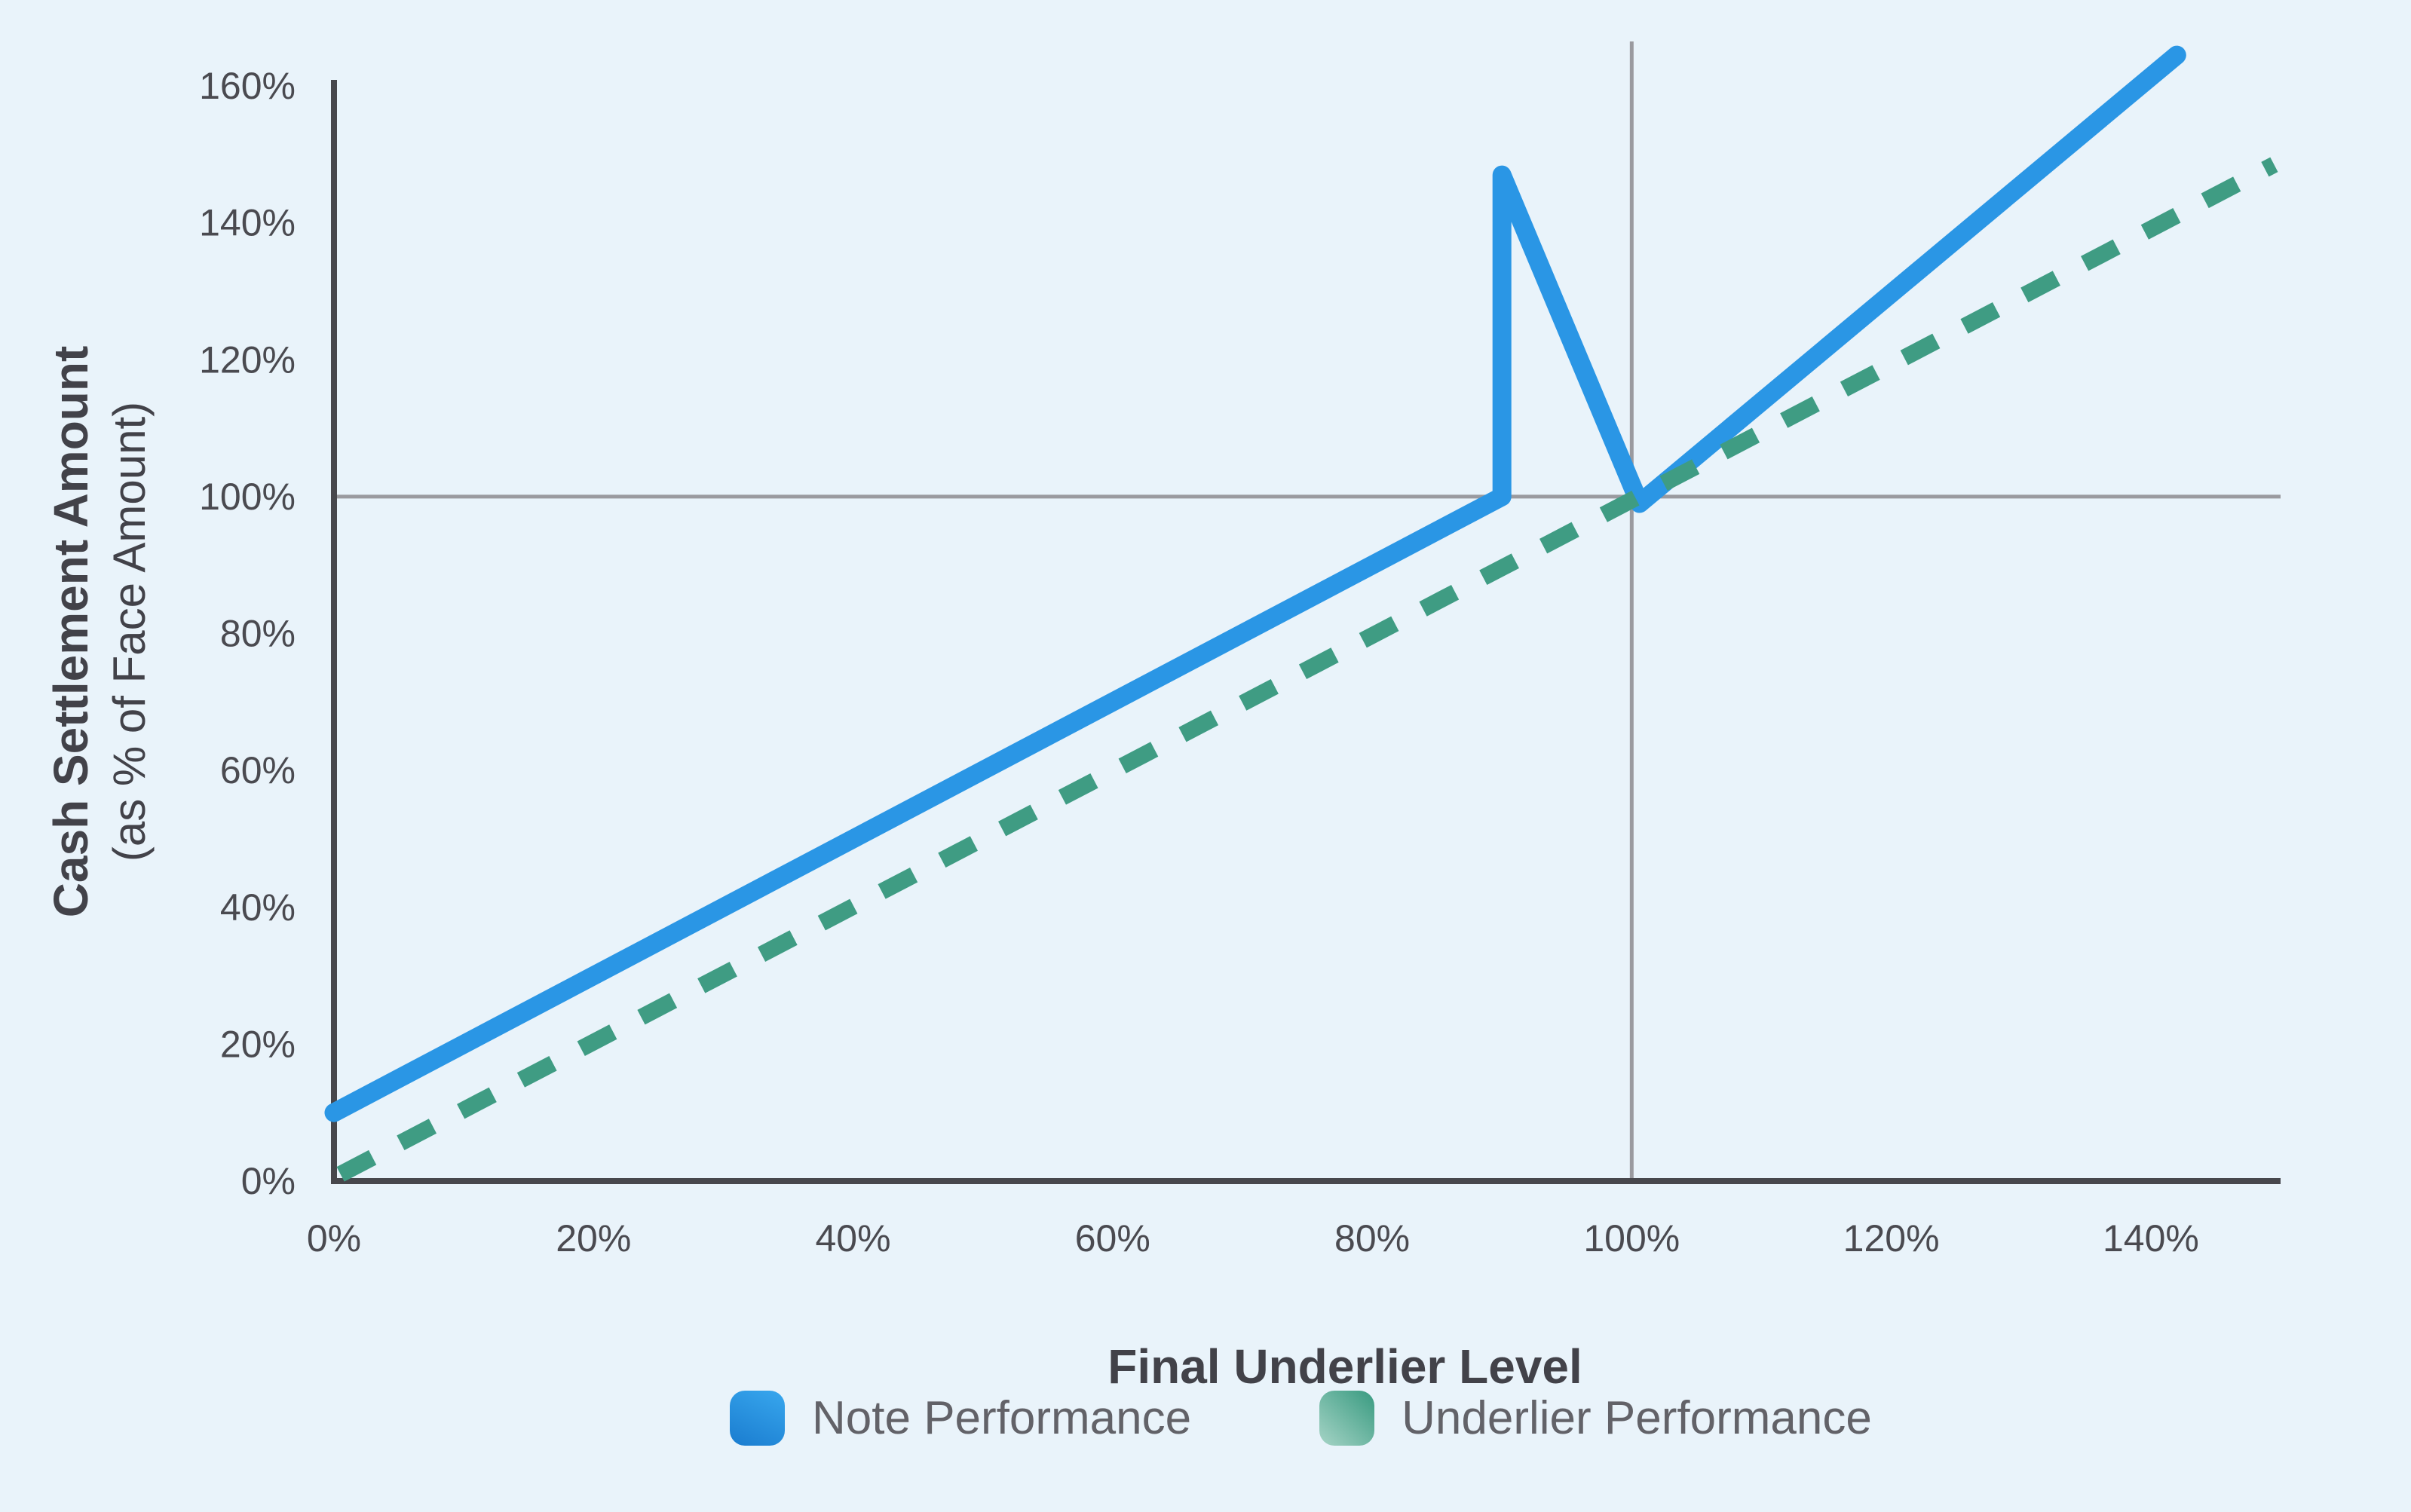 This screenshot has height=1512, width=2411. What do you see at coordinates (258, 1044) in the screenshot?
I see `y-tick-label: 20%` at bounding box center [258, 1044].